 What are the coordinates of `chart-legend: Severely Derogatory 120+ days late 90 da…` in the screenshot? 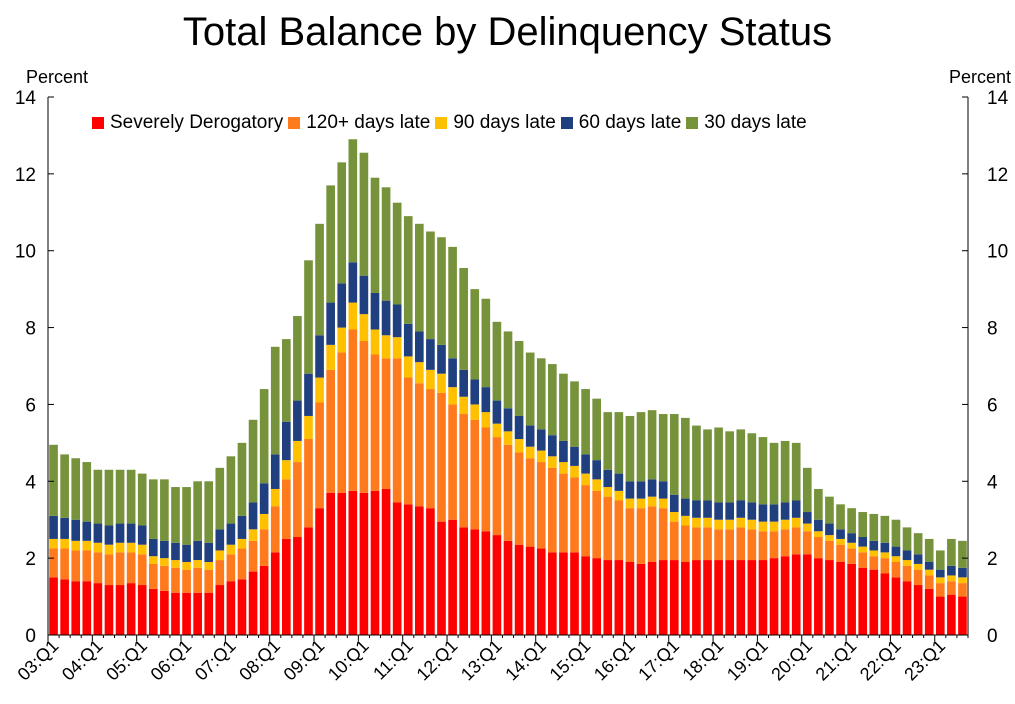 It's located at (452, 123).